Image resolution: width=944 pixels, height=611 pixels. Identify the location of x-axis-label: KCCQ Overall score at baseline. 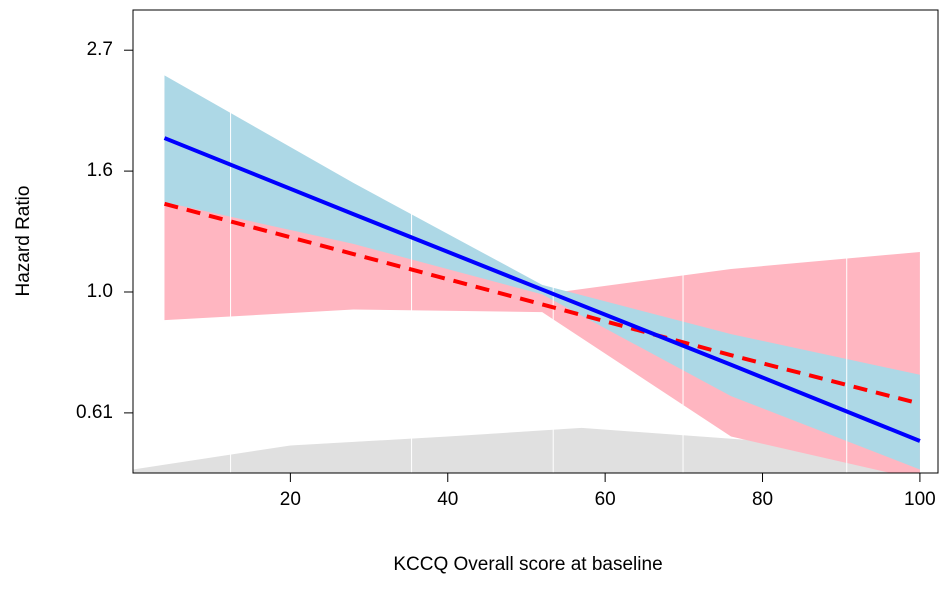
(527, 564).